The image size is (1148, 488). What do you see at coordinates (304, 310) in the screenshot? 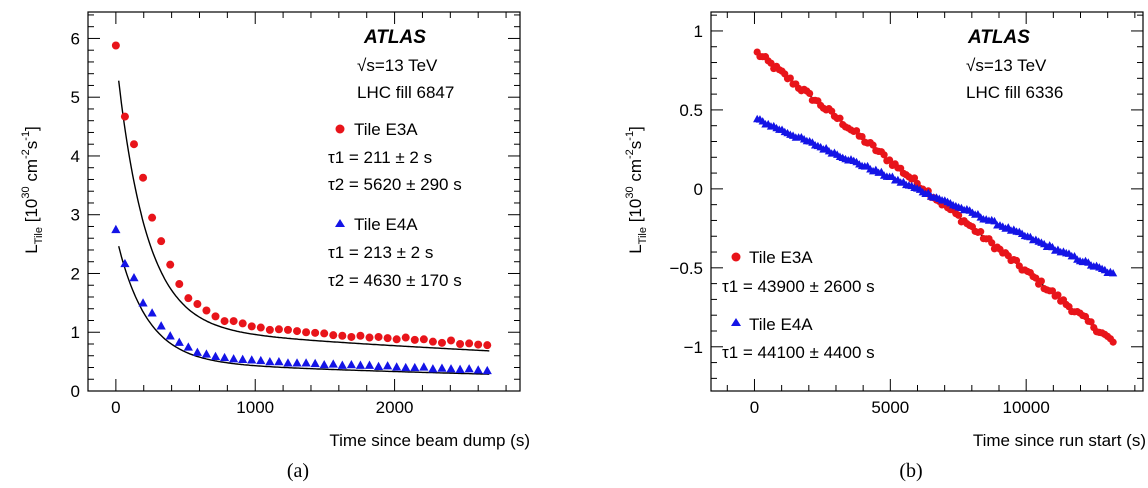
I see `fit-curve` at bounding box center [304, 310].